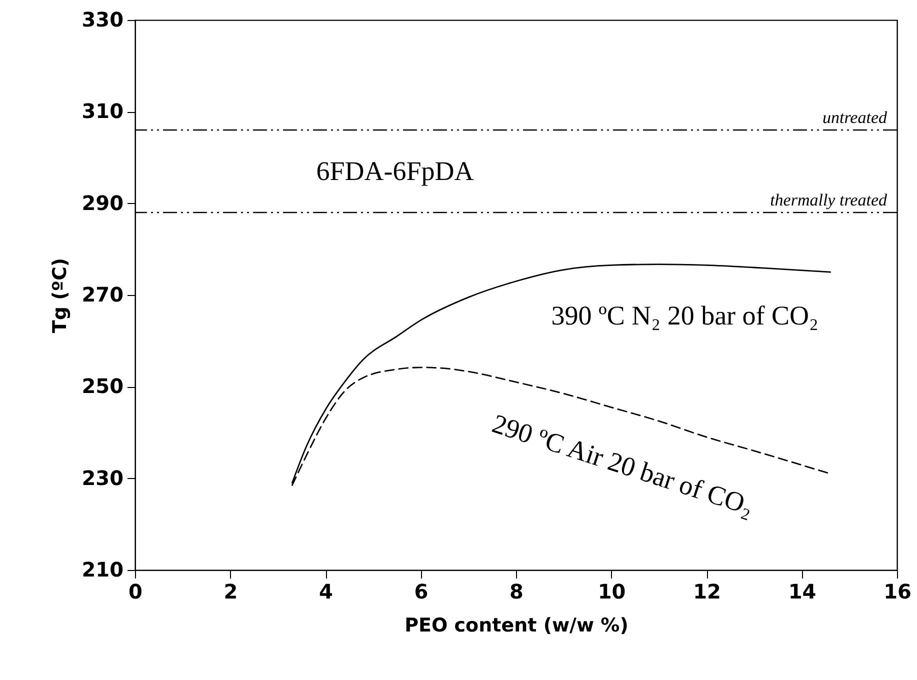 The image size is (917, 680). I want to click on x-tick-label: 2, so click(231, 592).